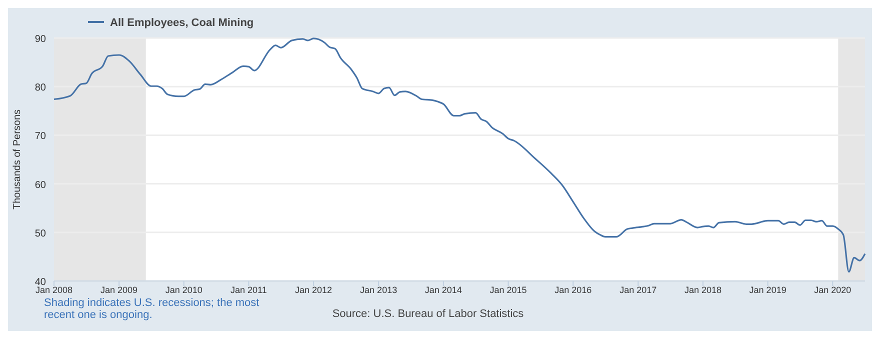  Describe the element at coordinates (182, 23) in the screenshot. I see `legend-label: All Employees, Coal Mining` at that location.